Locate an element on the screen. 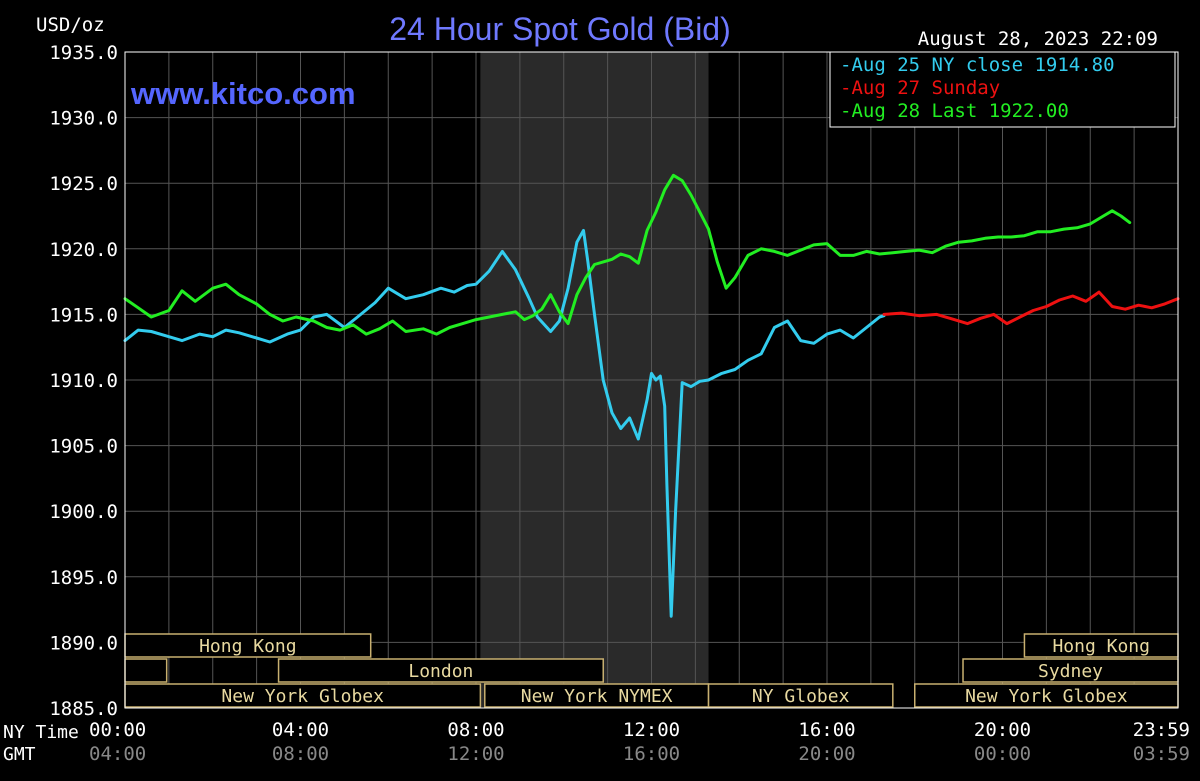  ny-time-tick-label: 16:00 is located at coordinates (826, 730).